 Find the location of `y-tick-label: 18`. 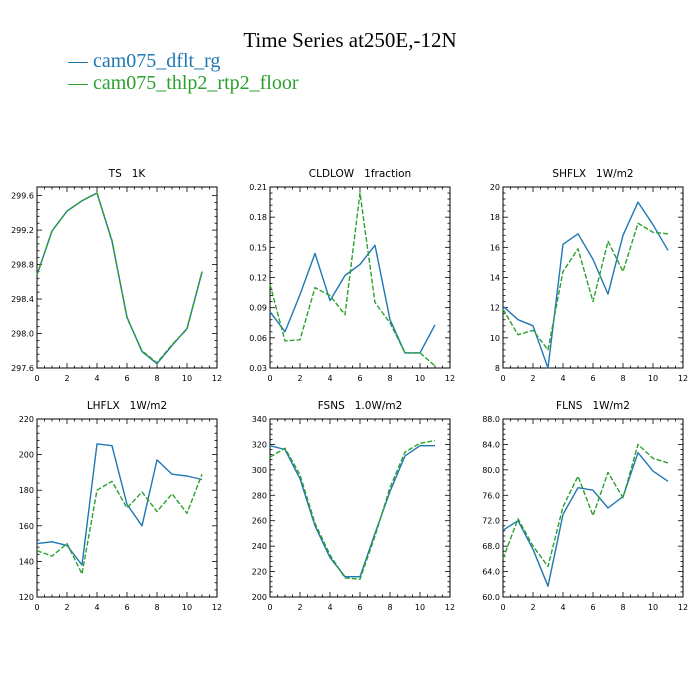

y-tick-label: 18 is located at coordinates (495, 217).